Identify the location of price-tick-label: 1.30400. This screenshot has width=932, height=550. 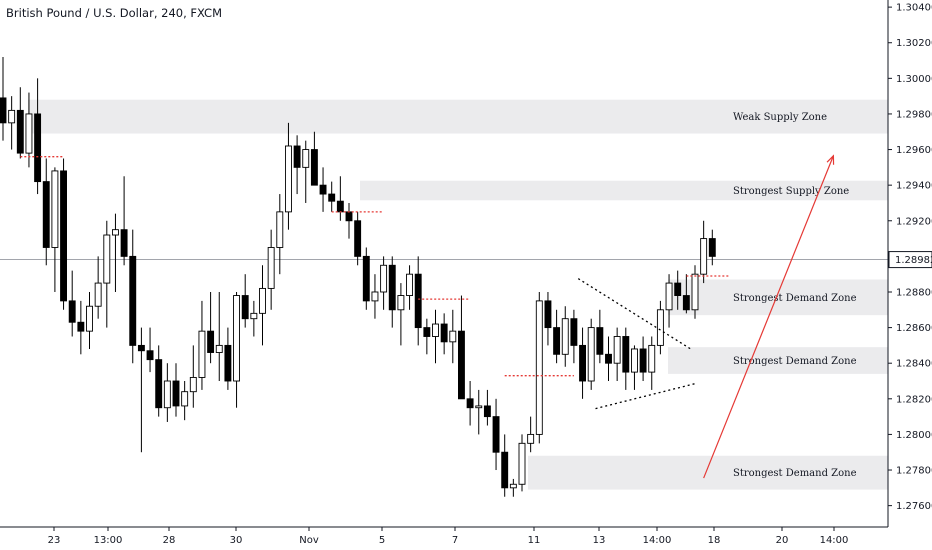
(914, 8).